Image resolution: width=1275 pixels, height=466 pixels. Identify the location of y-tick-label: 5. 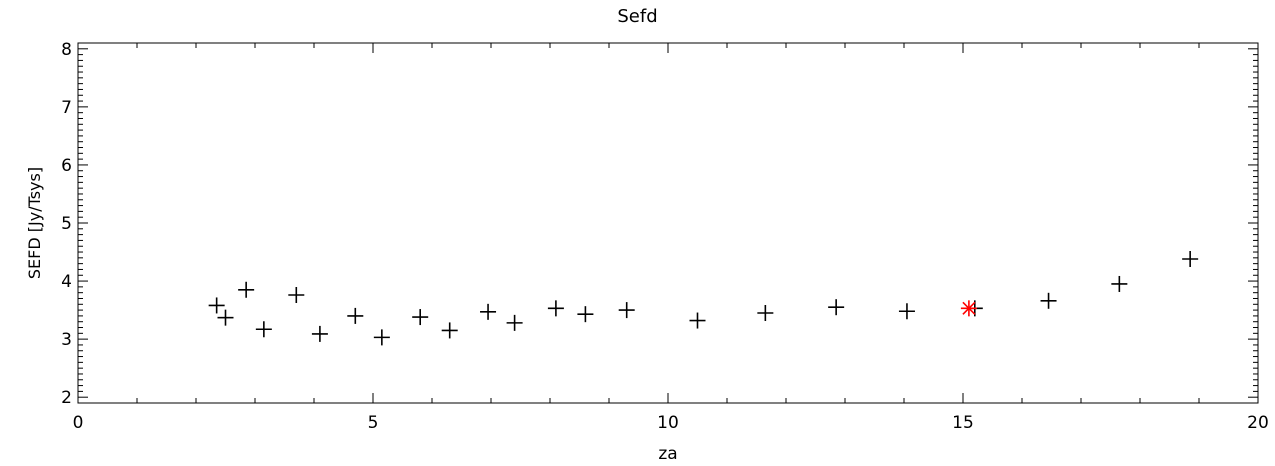
(66, 224).